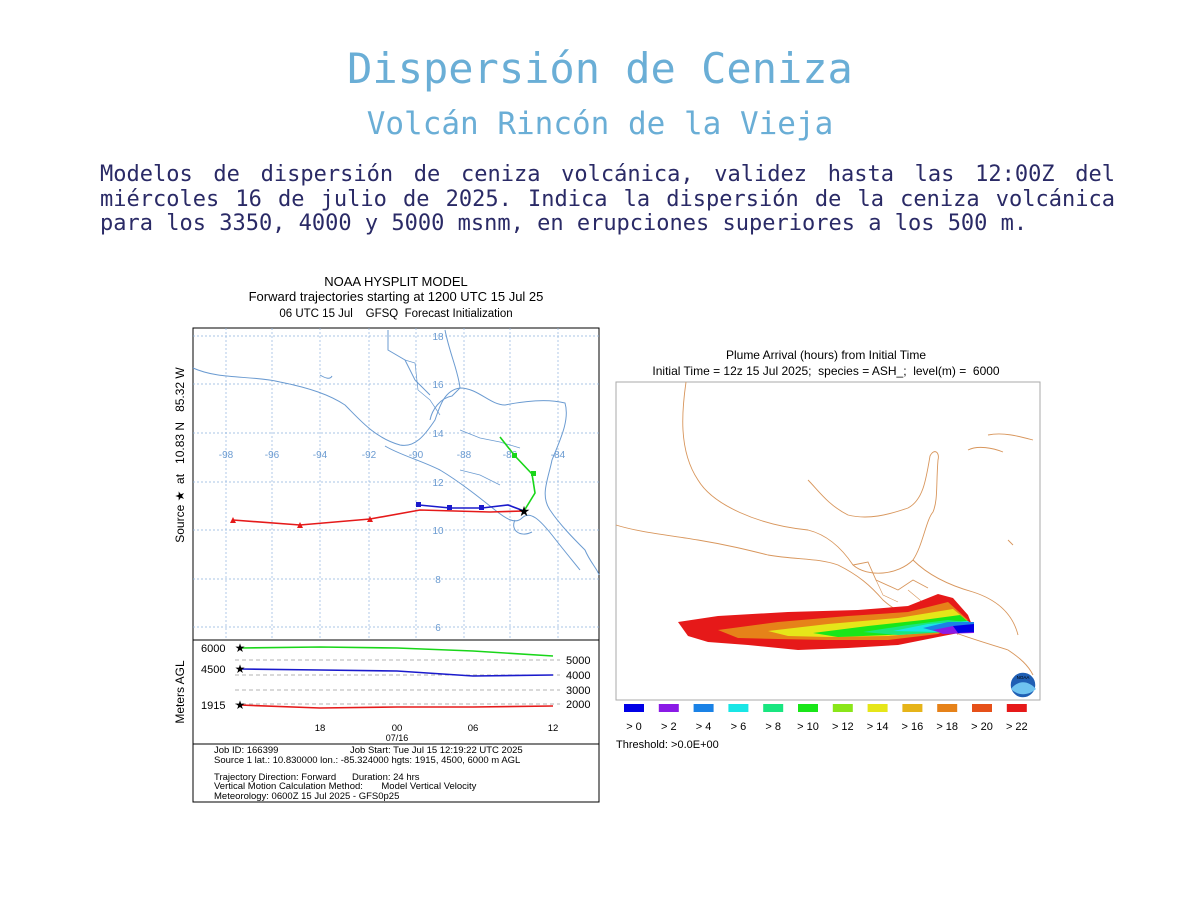 This screenshot has height=900, width=1200. What do you see at coordinates (213, 670) in the screenshot?
I see `profile-left-label: 4500` at bounding box center [213, 670].